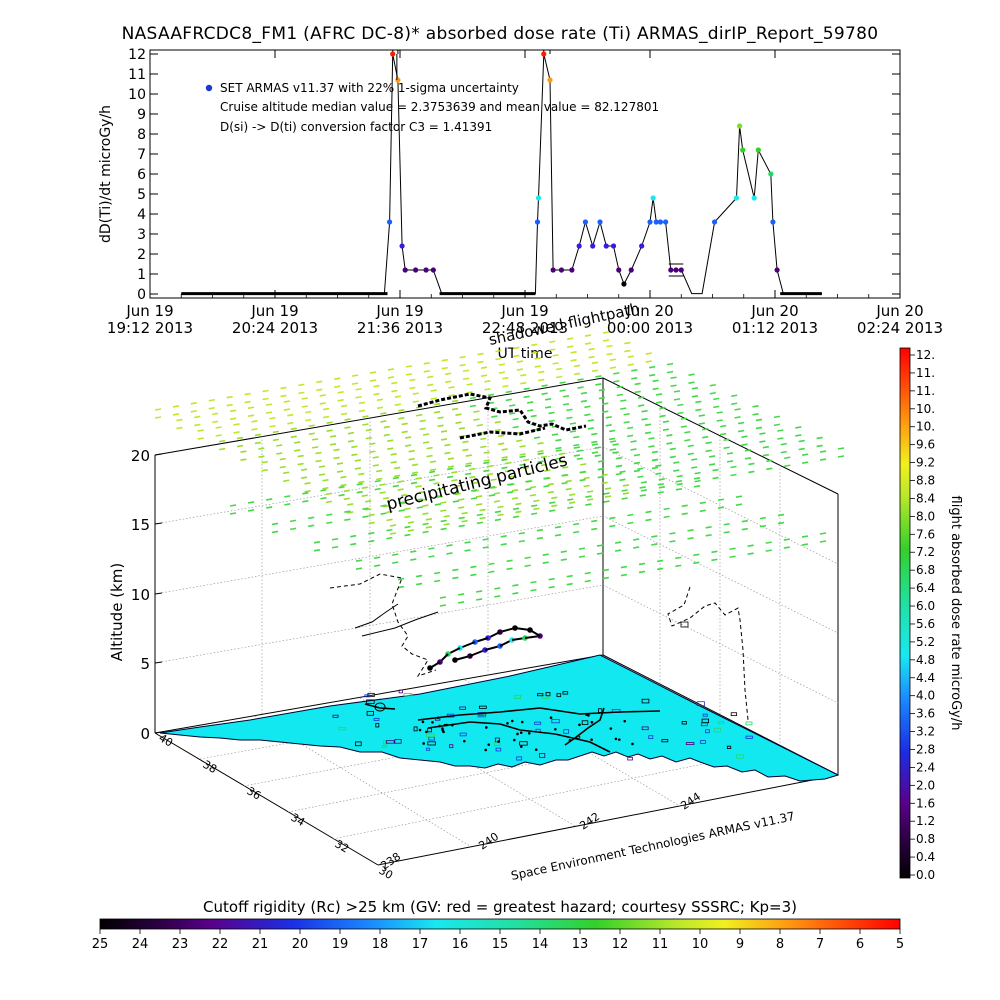  Describe the element at coordinates (141, 215) in the screenshot. I see `y-tick-label: 4` at that location.